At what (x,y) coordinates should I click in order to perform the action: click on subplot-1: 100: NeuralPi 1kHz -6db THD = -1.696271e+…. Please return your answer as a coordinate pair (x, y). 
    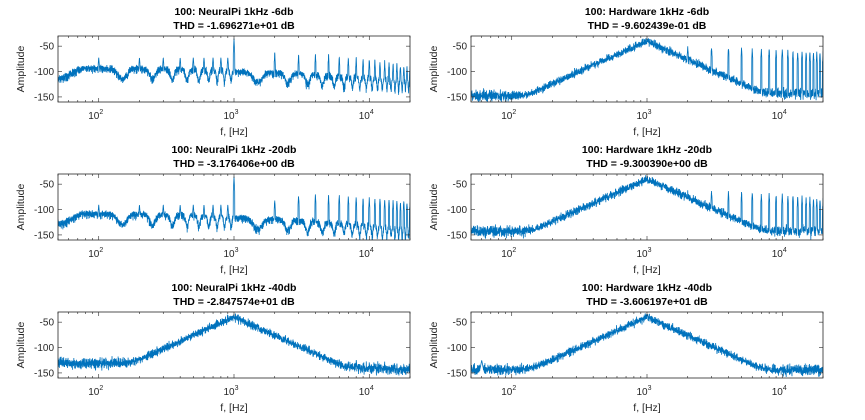
    Looking at the image, I should click on (213, 72).